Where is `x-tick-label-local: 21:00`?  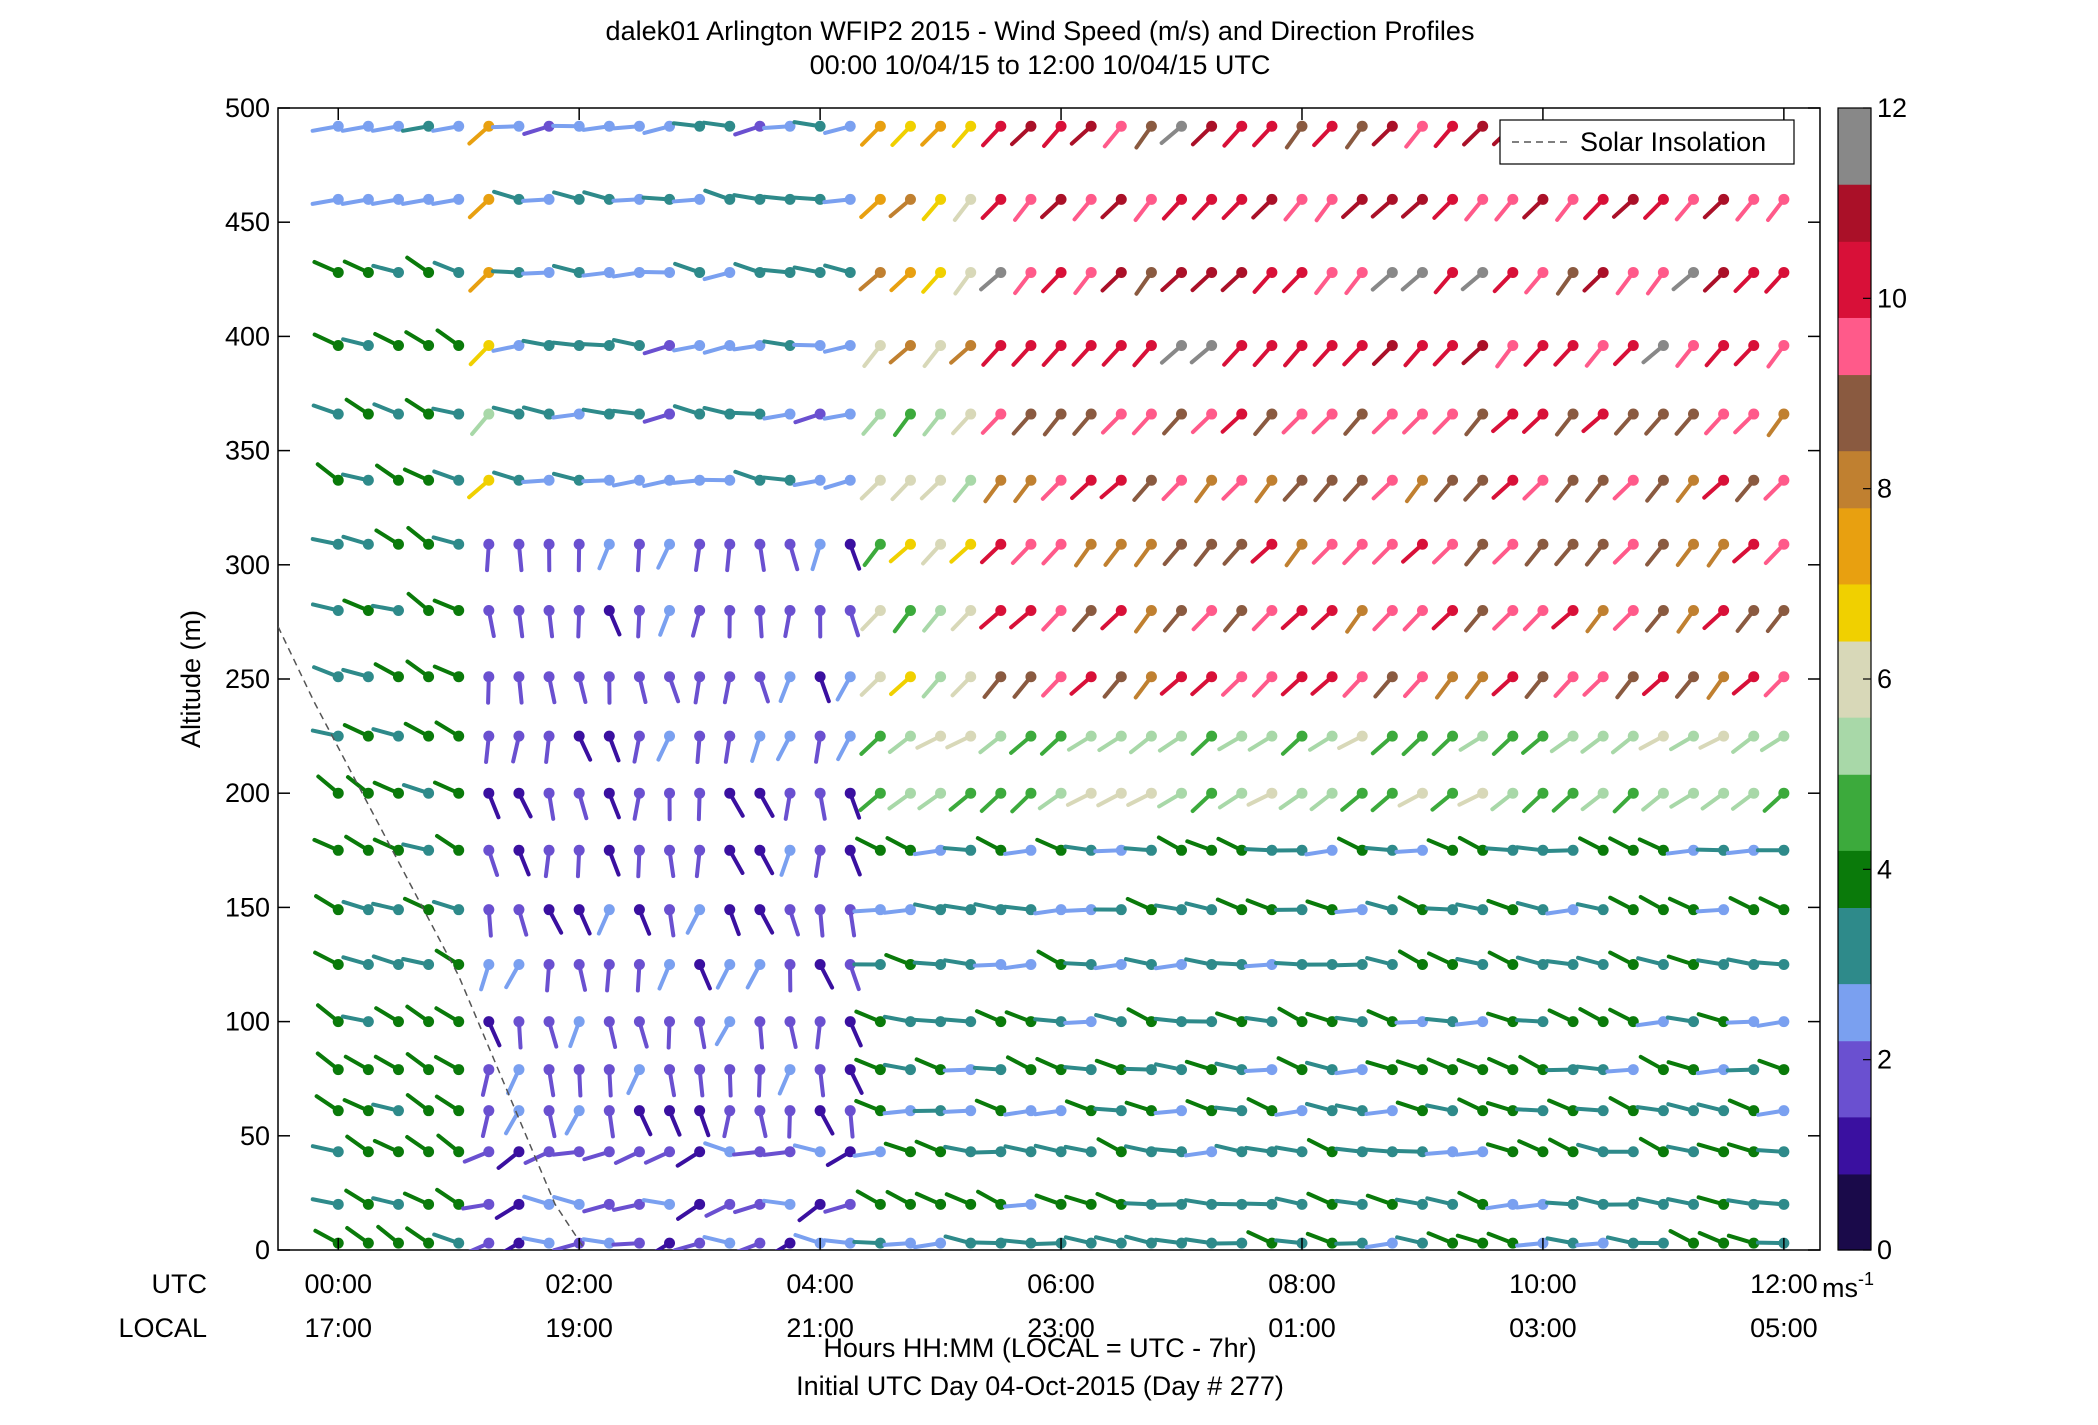
x-tick-label-local: 21:00 is located at coordinates (820, 1328).